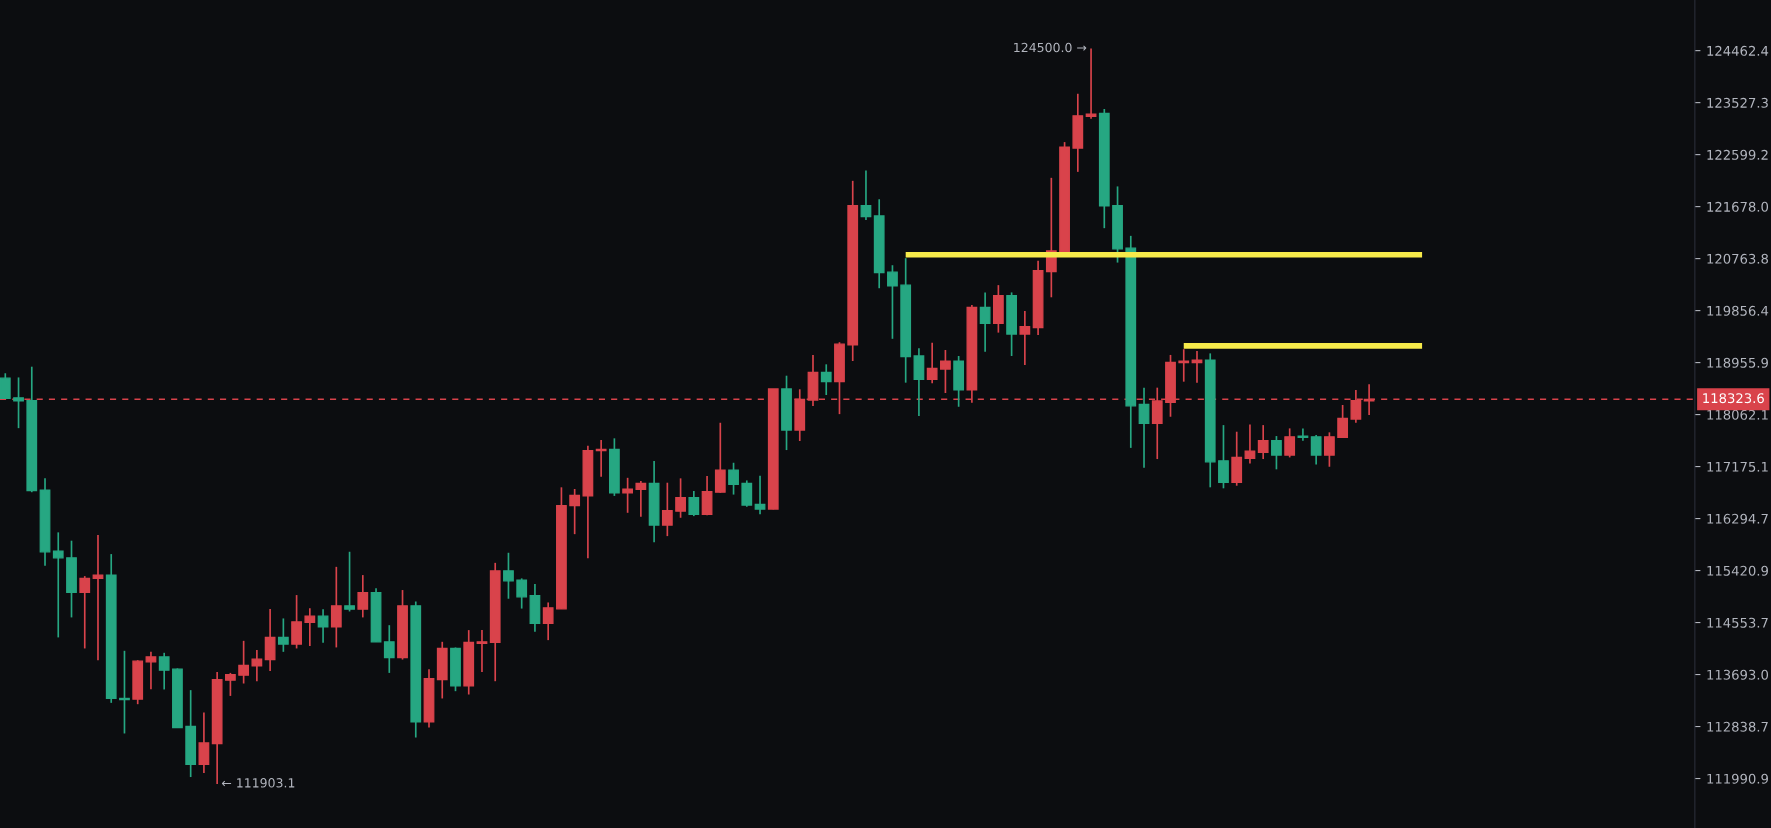 The height and width of the screenshot is (828, 1771). What do you see at coordinates (1737, 726) in the screenshot?
I see `y-tick-label: 112838.7` at bounding box center [1737, 726].